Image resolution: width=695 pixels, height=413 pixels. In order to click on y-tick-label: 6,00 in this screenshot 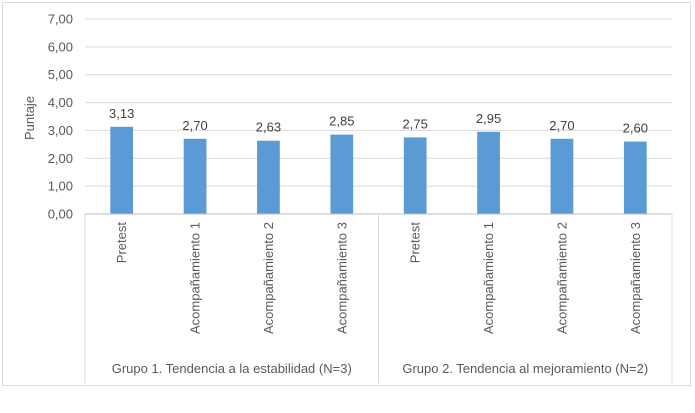, I will do `click(60, 46)`.